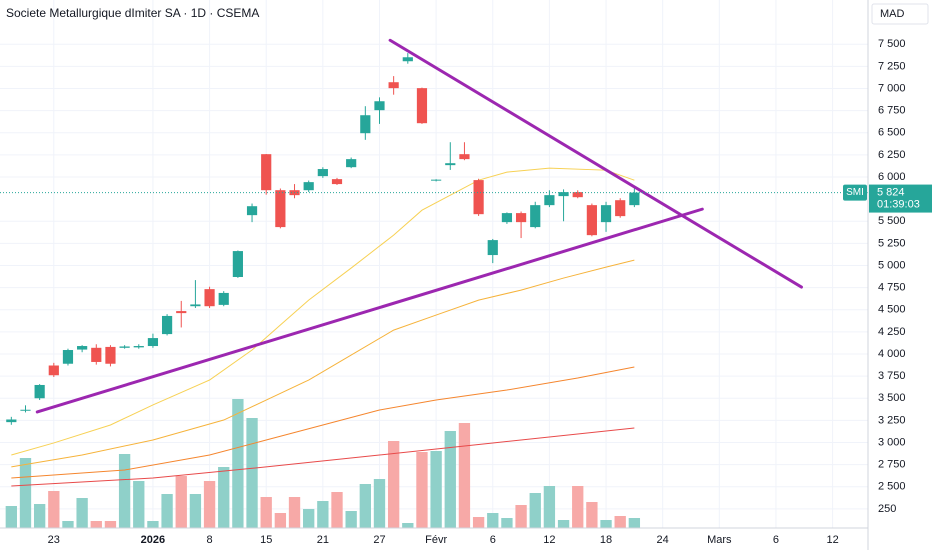  Describe the element at coordinates (892, 265) in the screenshot. I see `y-tick-label: 5 000` at that location.